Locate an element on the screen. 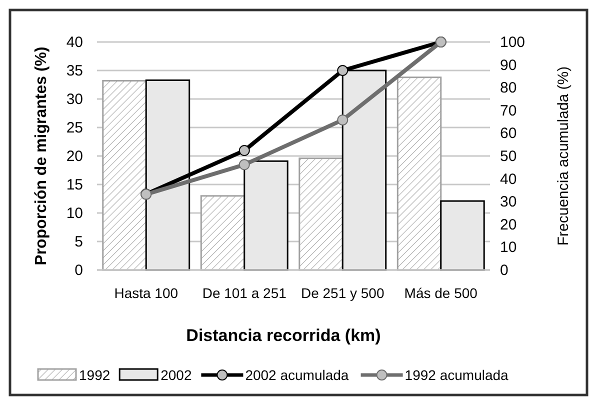 This screenshot has width=597, height=401. y-tick-label: 10 is located at coordinates (74, 213).